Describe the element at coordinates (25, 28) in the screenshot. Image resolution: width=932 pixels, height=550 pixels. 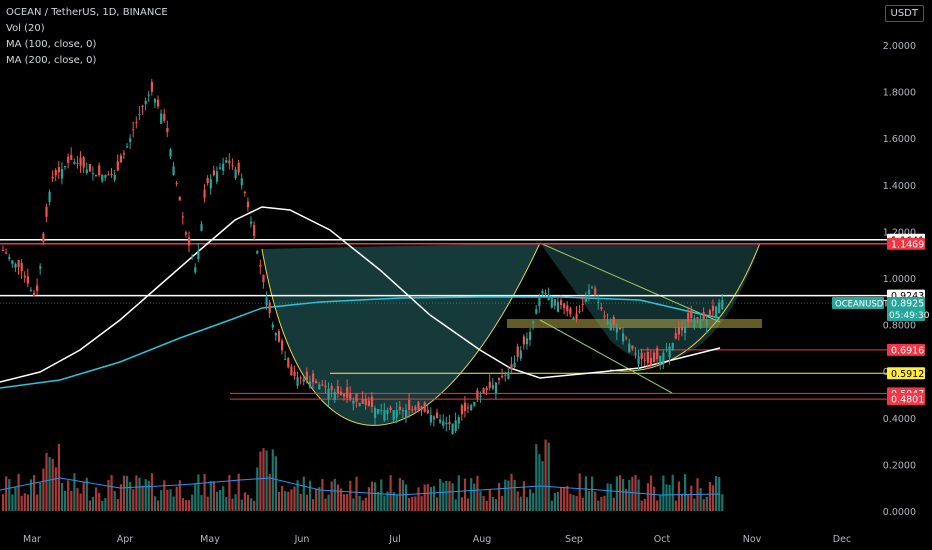
I see `indicator-volume: Vol (20)` at that location.